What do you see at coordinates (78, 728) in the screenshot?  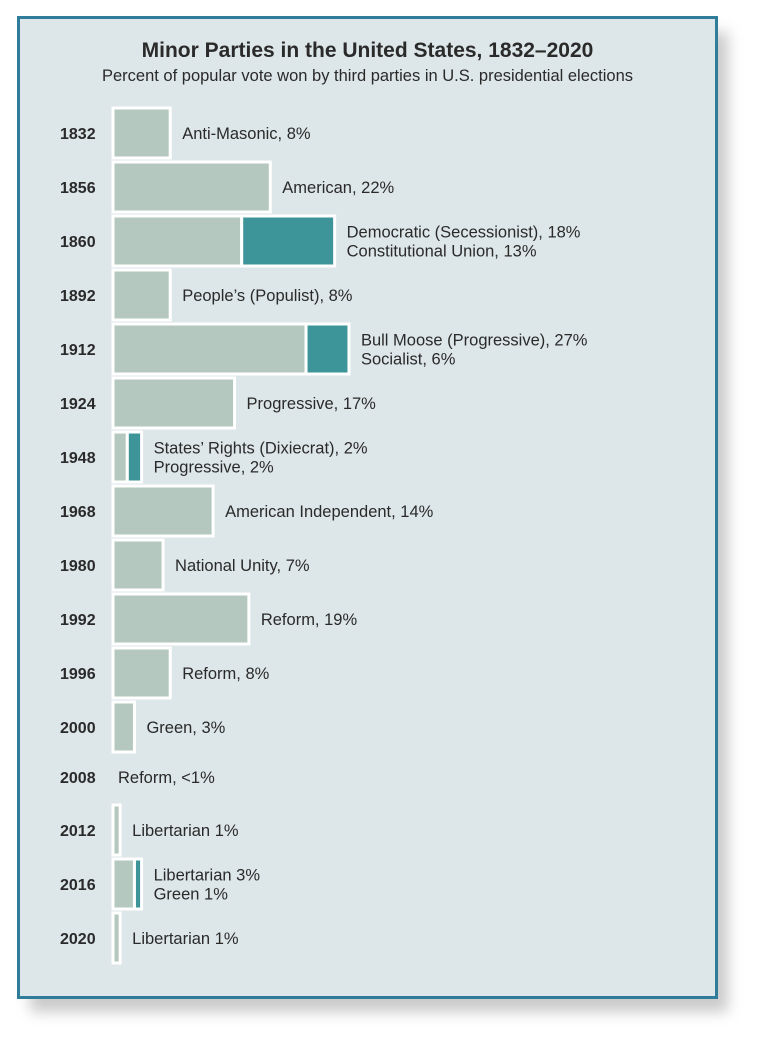 I see `year-label-2000: 2000` at bounding box center [78, 728].